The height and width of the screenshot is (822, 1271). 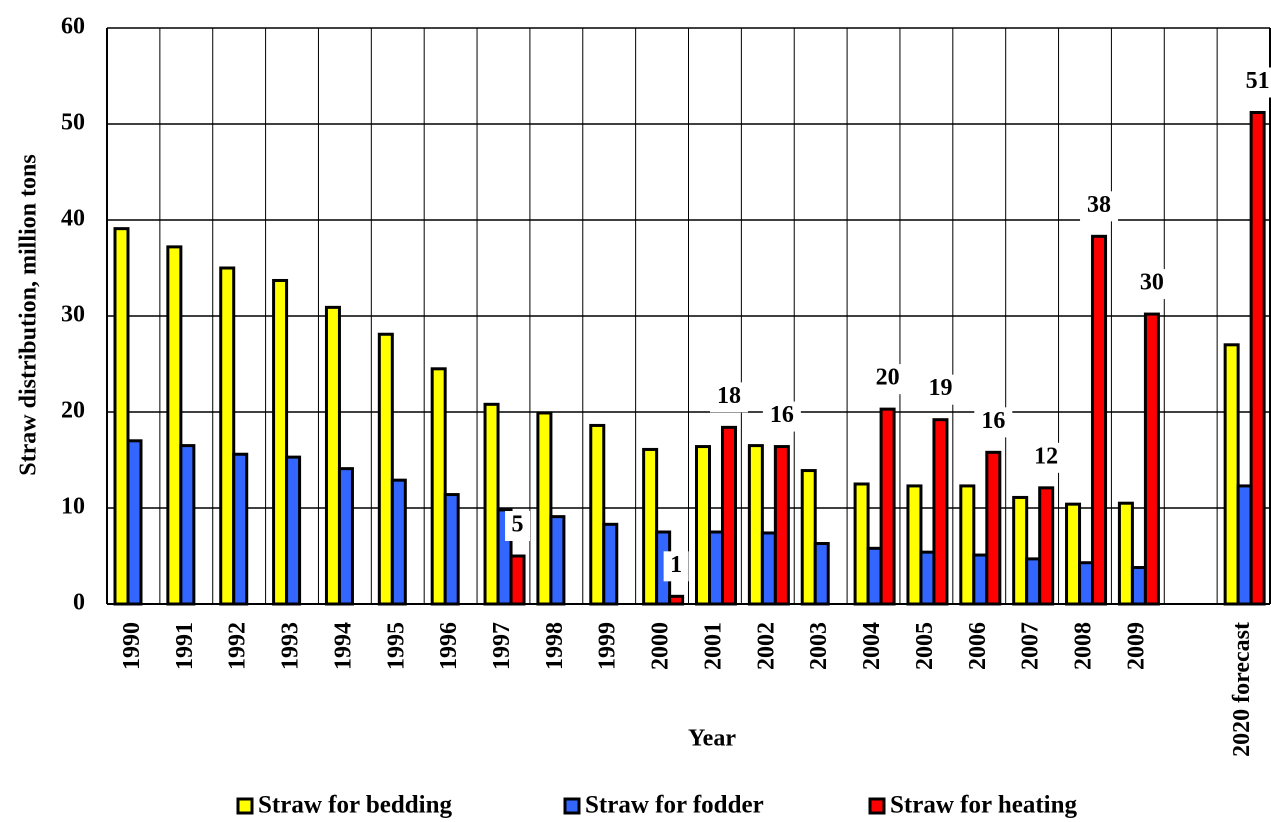 What do you see at coordinates (518, 525) in the screenshot?
I see `value-label: 5` at bounding box center [518, 525].